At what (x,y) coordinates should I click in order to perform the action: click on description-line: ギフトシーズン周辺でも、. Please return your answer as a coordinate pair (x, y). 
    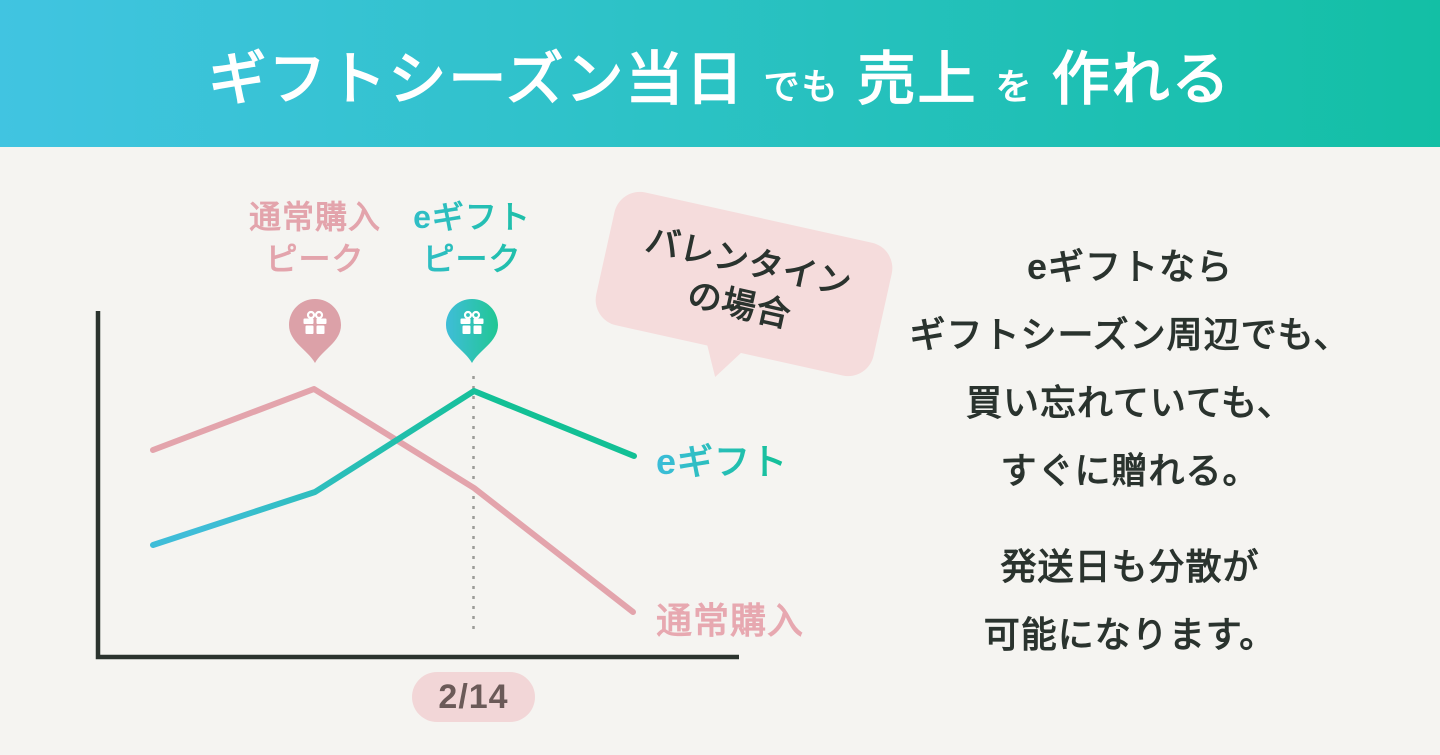
    Looking at the image, I should click on (1130, 334).